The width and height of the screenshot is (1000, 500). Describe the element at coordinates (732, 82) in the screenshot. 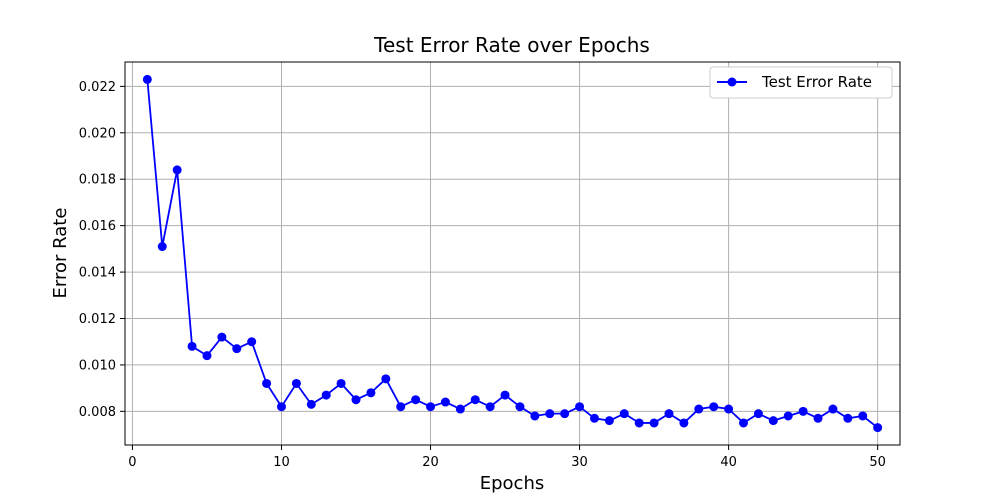

I see `legend-marker` at that location.